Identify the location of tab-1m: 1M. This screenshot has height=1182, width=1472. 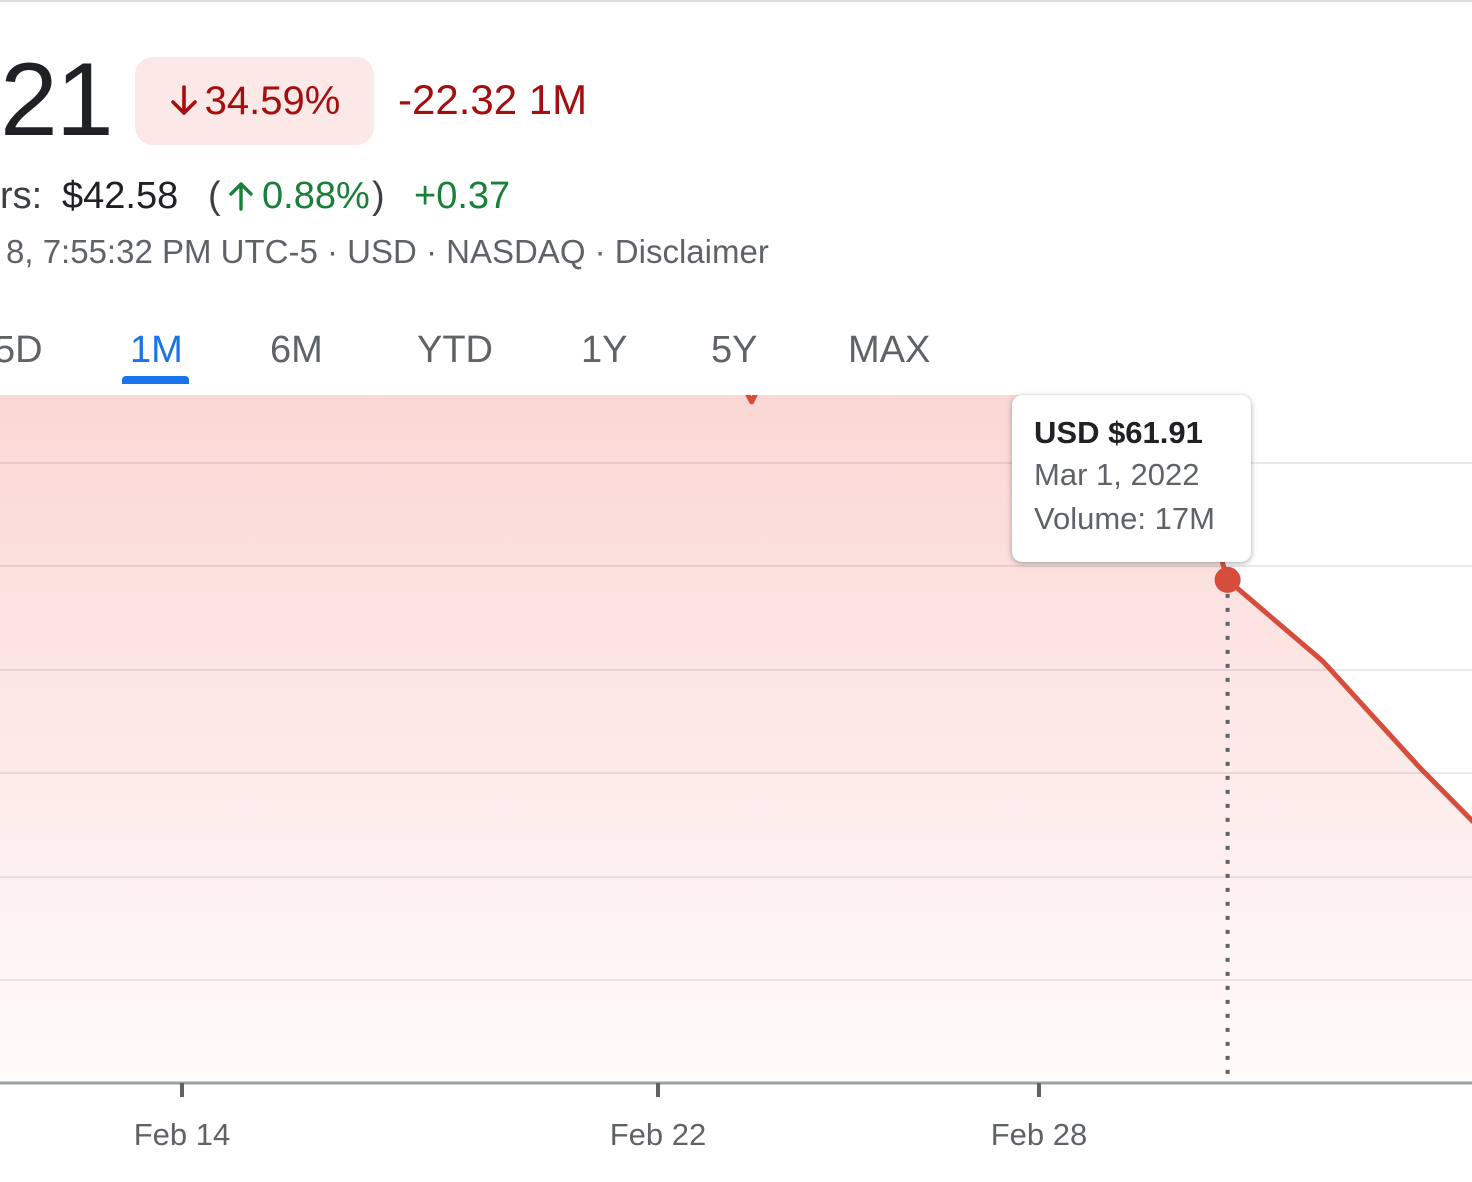
(156, 350).